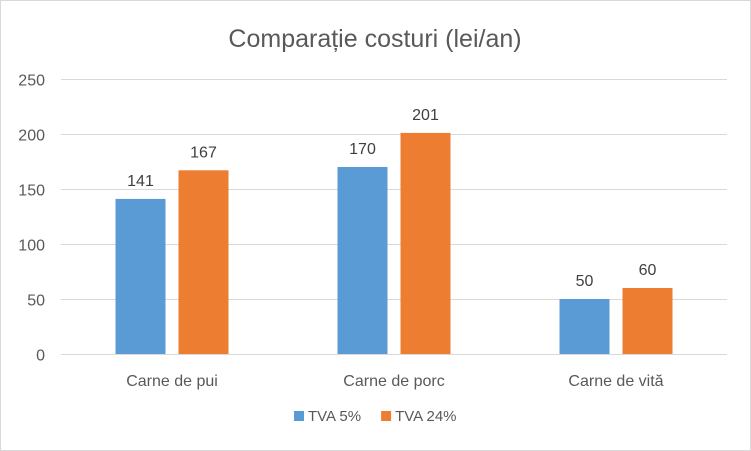 This screenshot has height=451, width=751. I want to click on legend-label: TVA 5%, so click(334, 416).